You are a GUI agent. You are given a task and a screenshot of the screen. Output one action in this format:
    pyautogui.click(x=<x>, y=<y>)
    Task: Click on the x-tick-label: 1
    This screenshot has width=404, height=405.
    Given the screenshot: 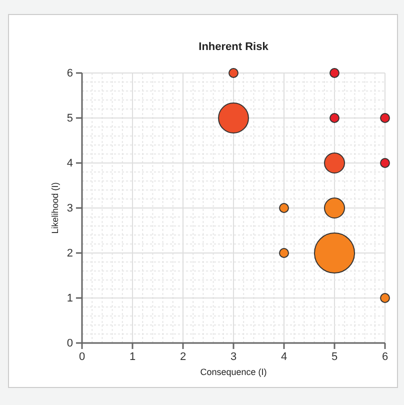 What is the action you would take?
    pyautogui.click(x=132, y=356)
    